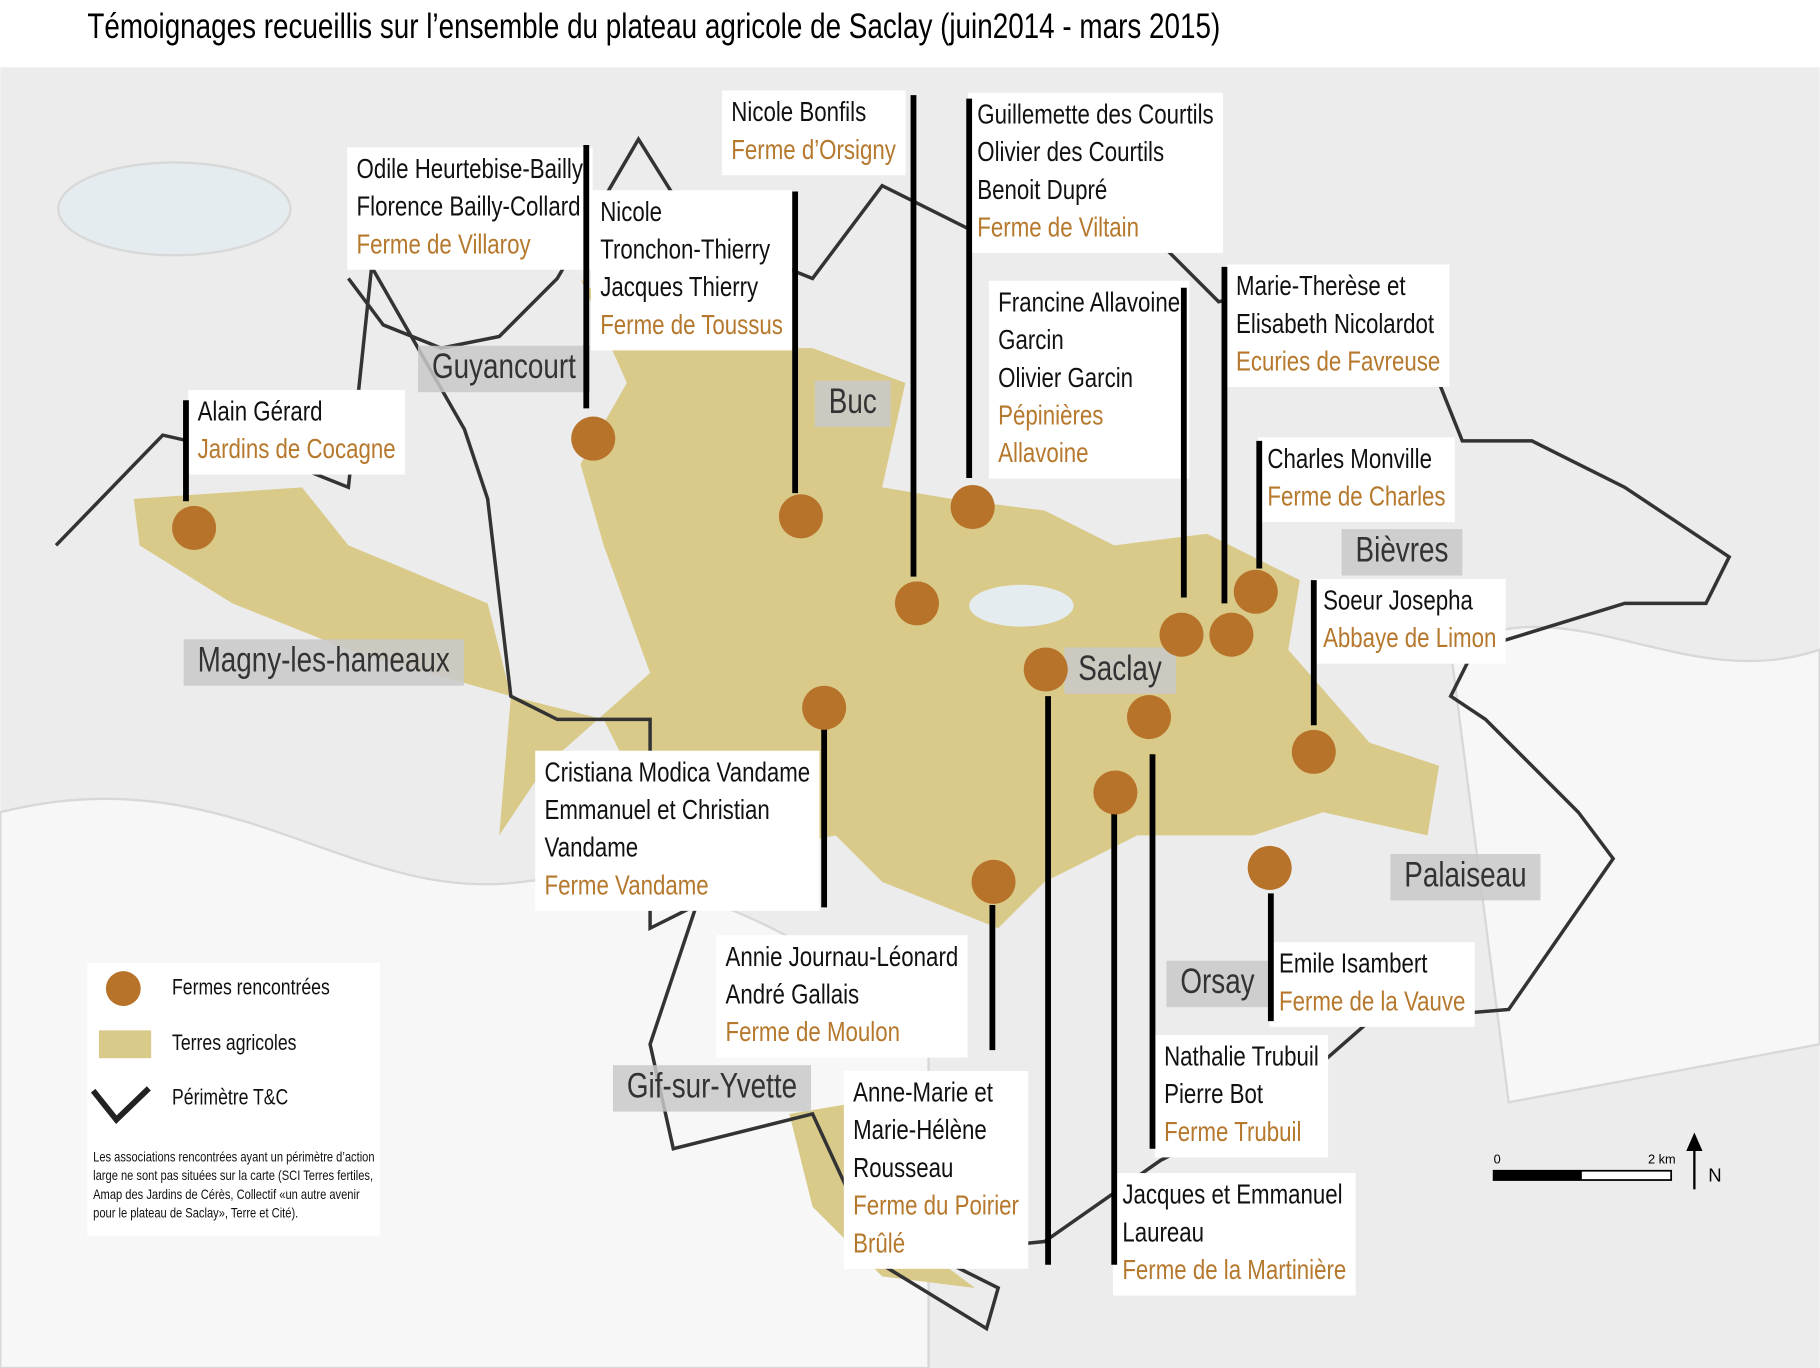  Describe the element at coordinates (1607, 1161) in the screenshot. I see `scale-bar: 0 2 km N` at that location.